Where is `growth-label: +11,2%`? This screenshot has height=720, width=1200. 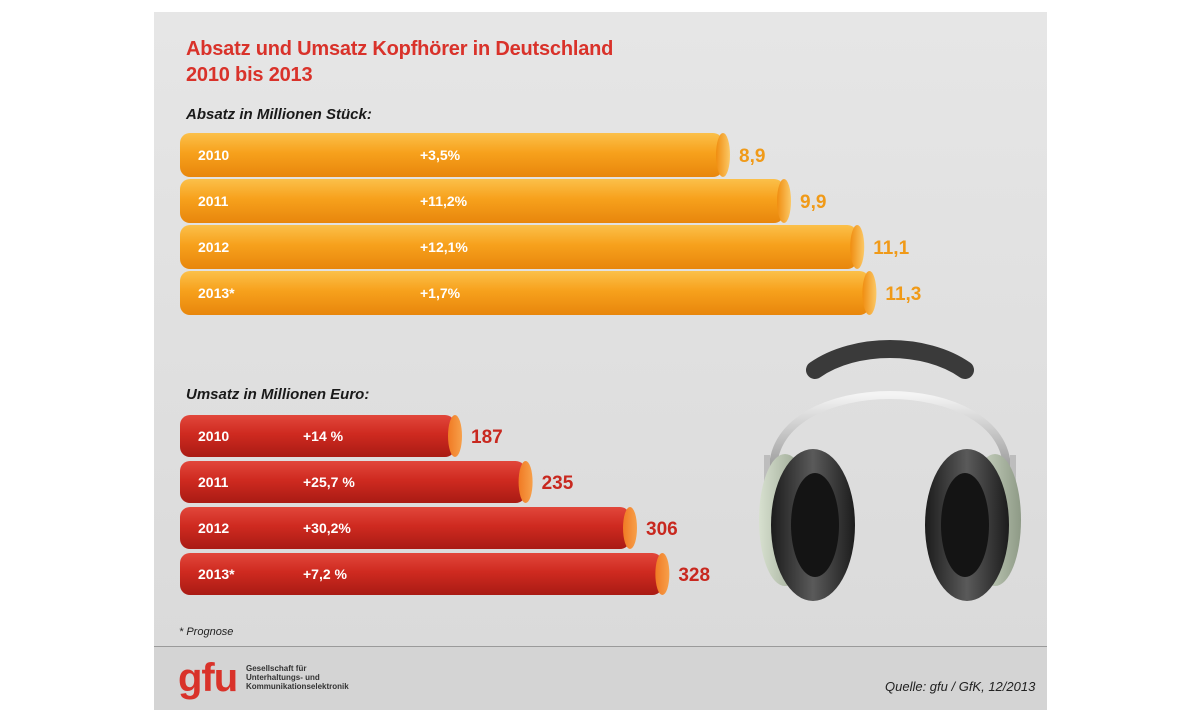
growth-label: +11,2% is located at coordinates (444, 201).